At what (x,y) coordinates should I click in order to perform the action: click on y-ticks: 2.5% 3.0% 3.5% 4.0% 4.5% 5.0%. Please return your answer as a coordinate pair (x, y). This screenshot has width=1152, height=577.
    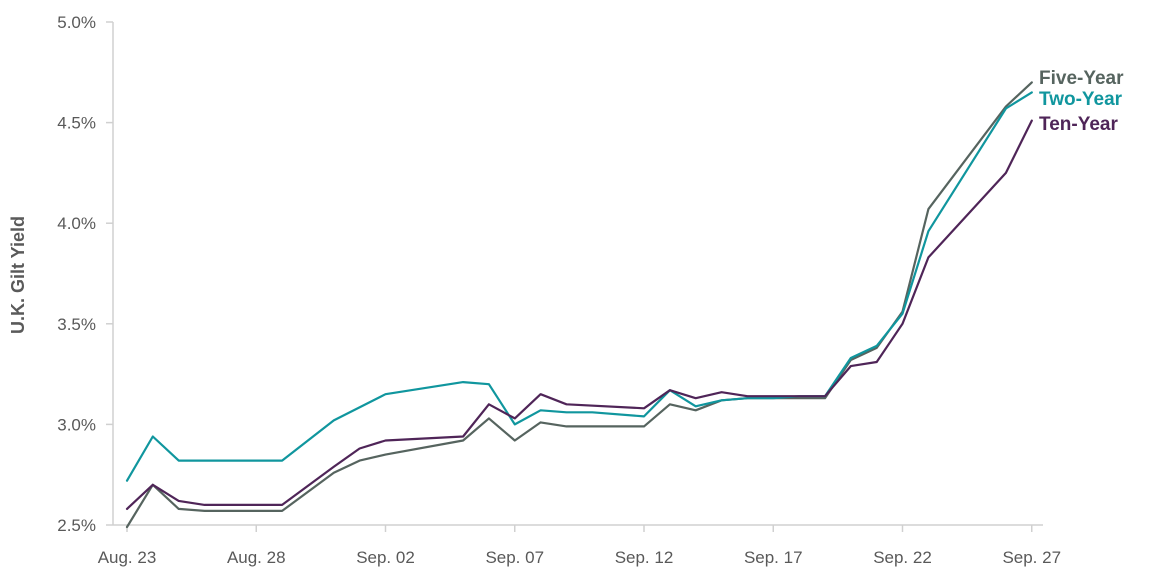
    Looking at the image, I should click on (85, 274).